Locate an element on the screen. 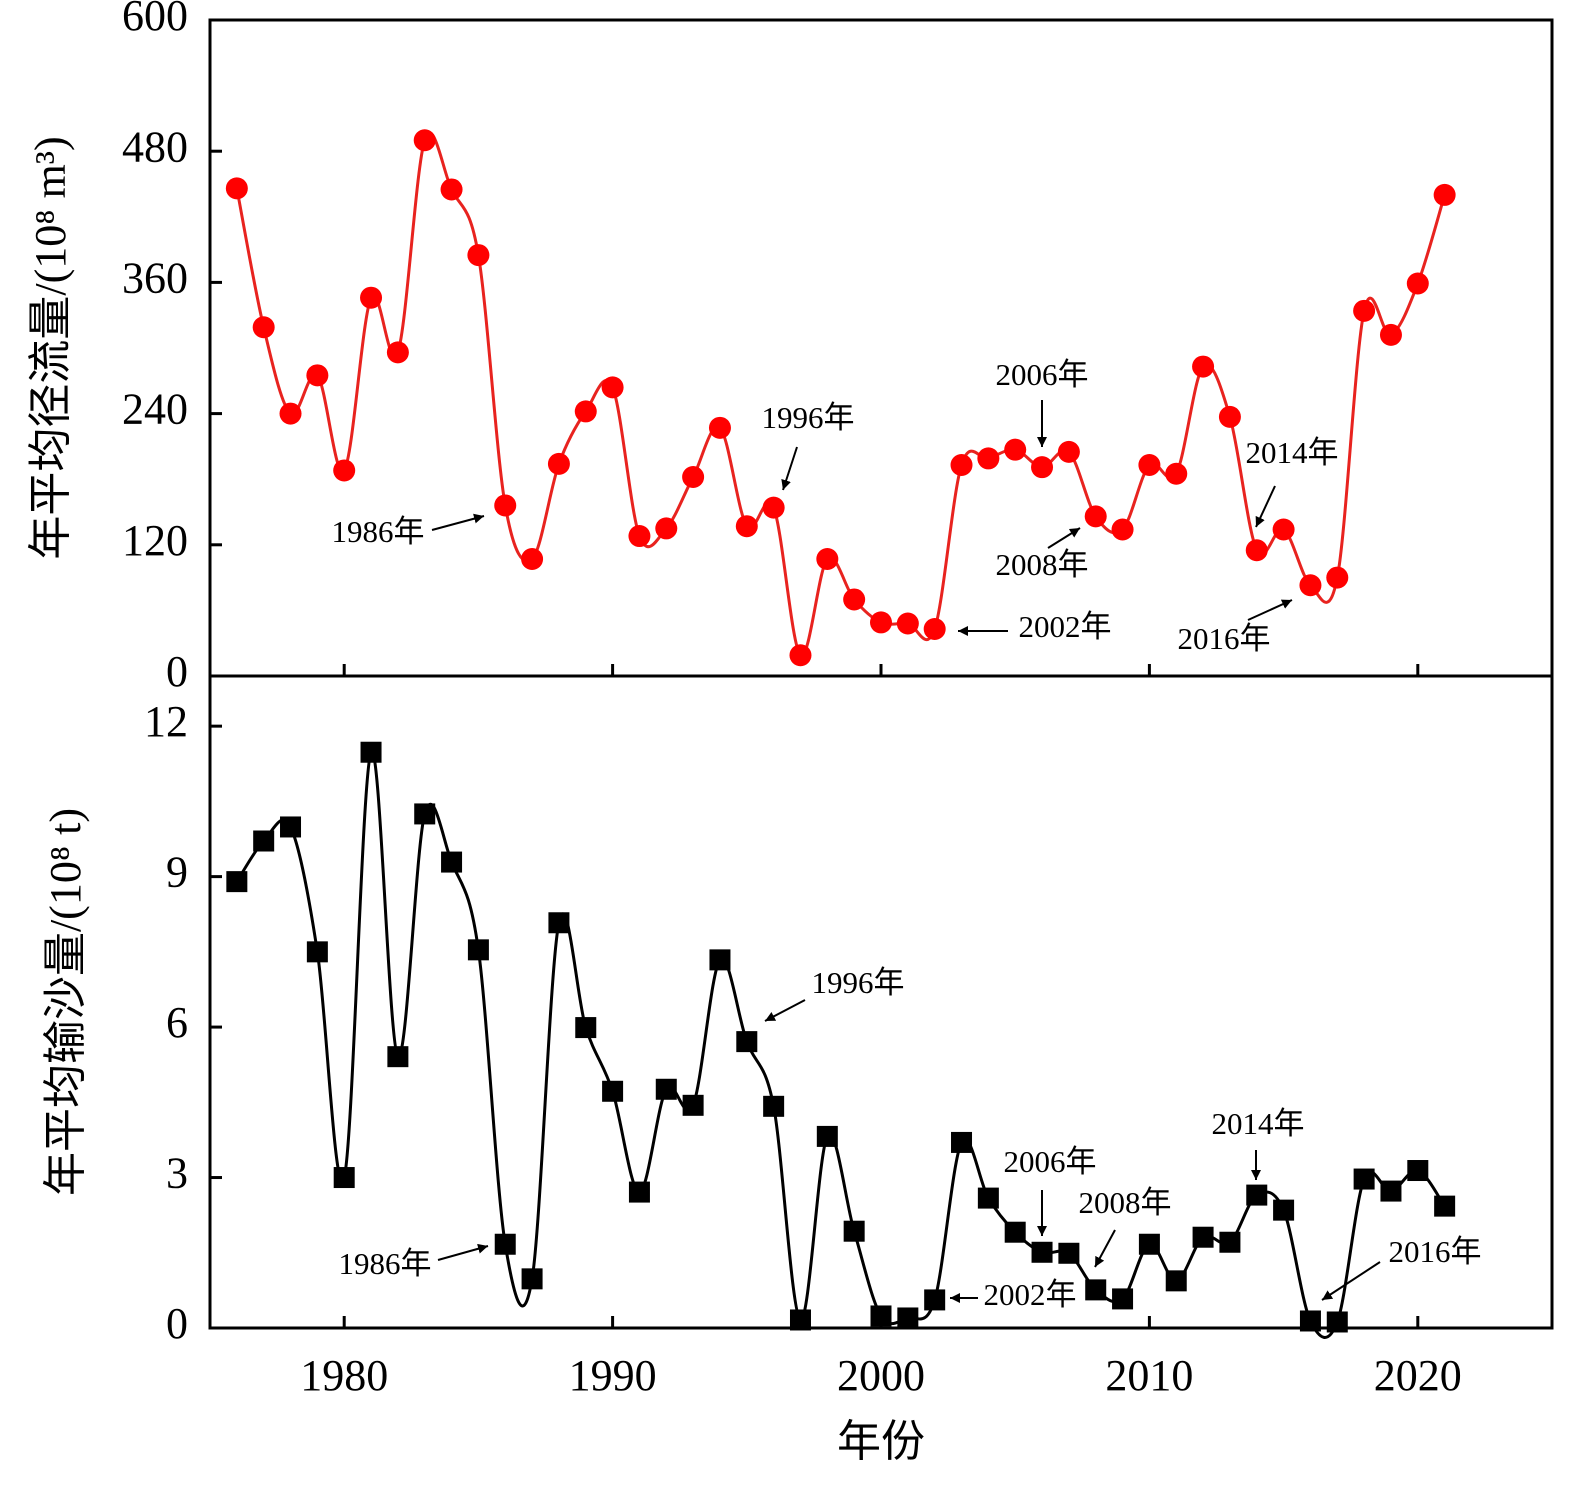  x-tick-label: 1980 is located at coordinates (344, 1375).